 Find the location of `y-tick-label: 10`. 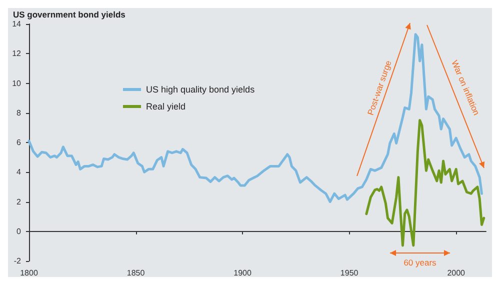

y-tick-label: 10 is located at coordinates (17, 83).